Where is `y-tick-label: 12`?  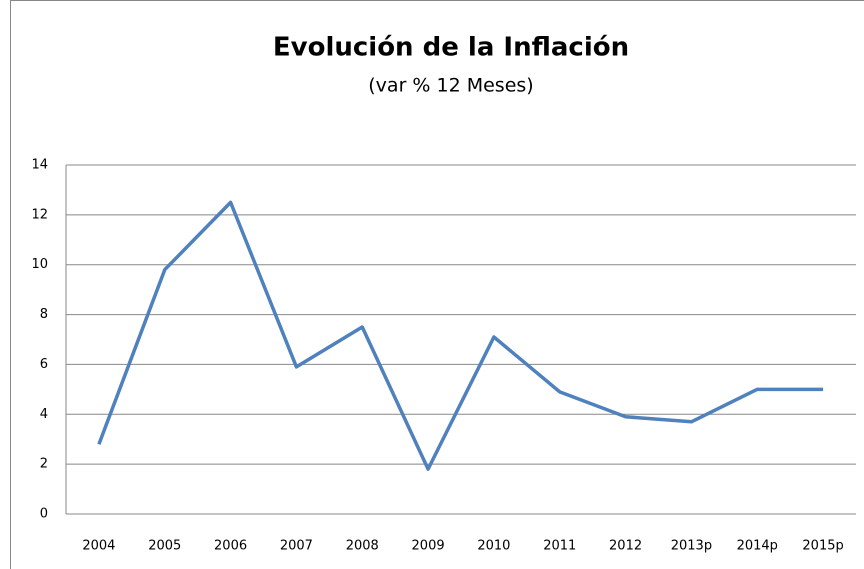
y-tick-label: 12 is located at coordinates (39, 214).